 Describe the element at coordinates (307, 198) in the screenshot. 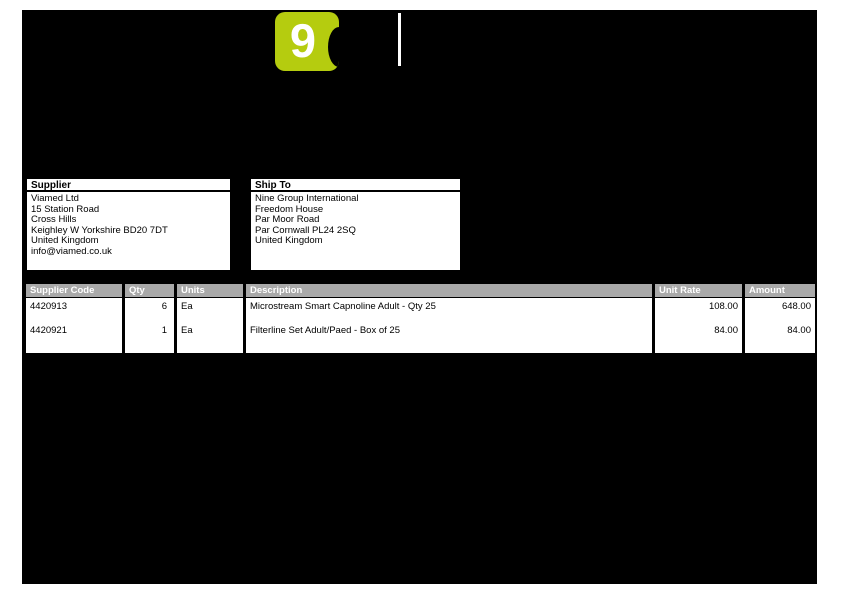

I see `ship-to-name: Nine Group International` at that location.